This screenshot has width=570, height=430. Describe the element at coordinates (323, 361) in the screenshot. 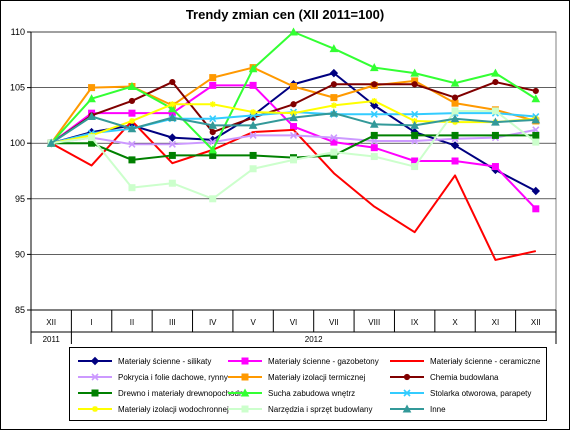

I see `legend-label: Materiały ścienne - gazobetony` at that location.